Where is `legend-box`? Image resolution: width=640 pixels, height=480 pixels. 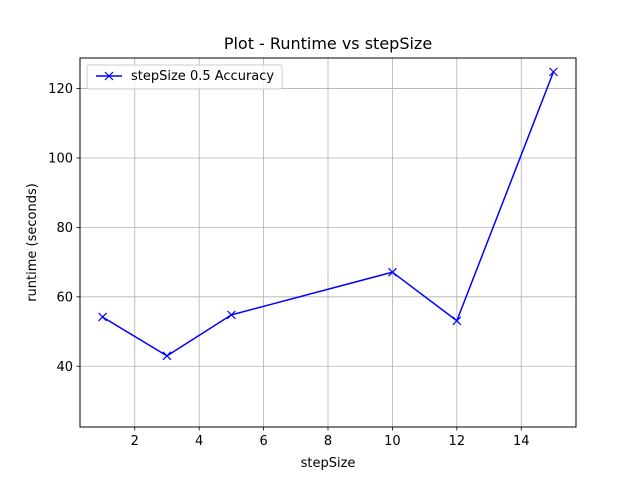
legend-box is located at coordinates (184, 77).